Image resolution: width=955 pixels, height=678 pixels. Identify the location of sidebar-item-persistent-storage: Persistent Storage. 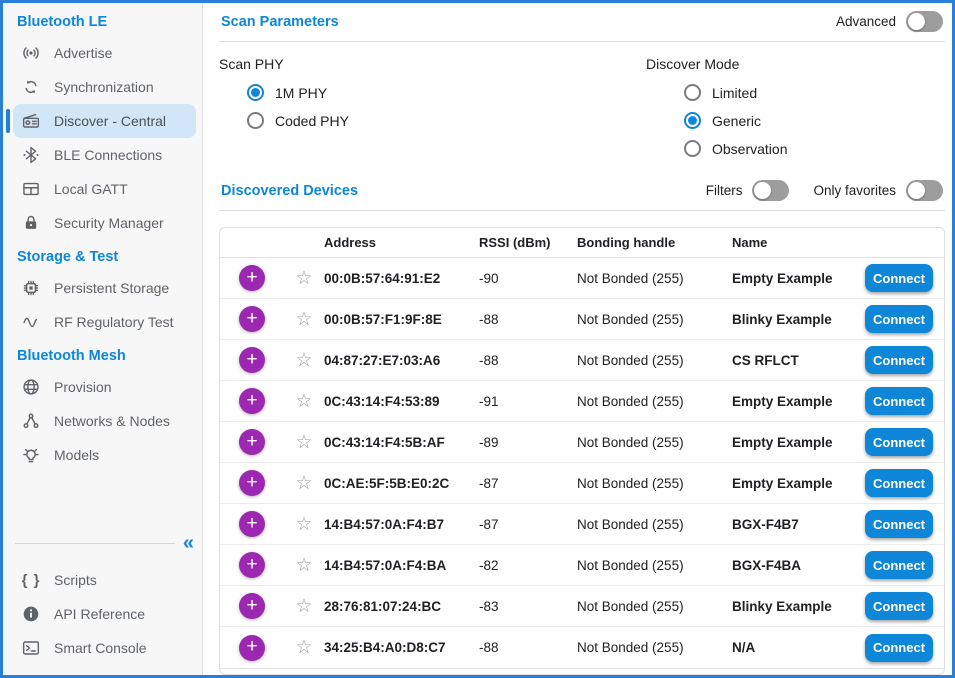
(104, 288).